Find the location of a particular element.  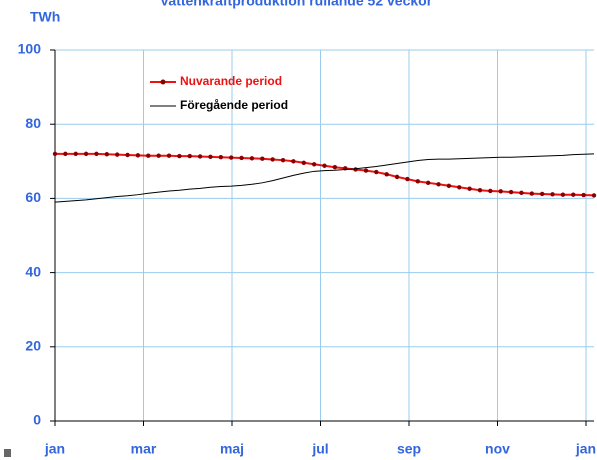

legend-marker is located at coordinates (163, 82).